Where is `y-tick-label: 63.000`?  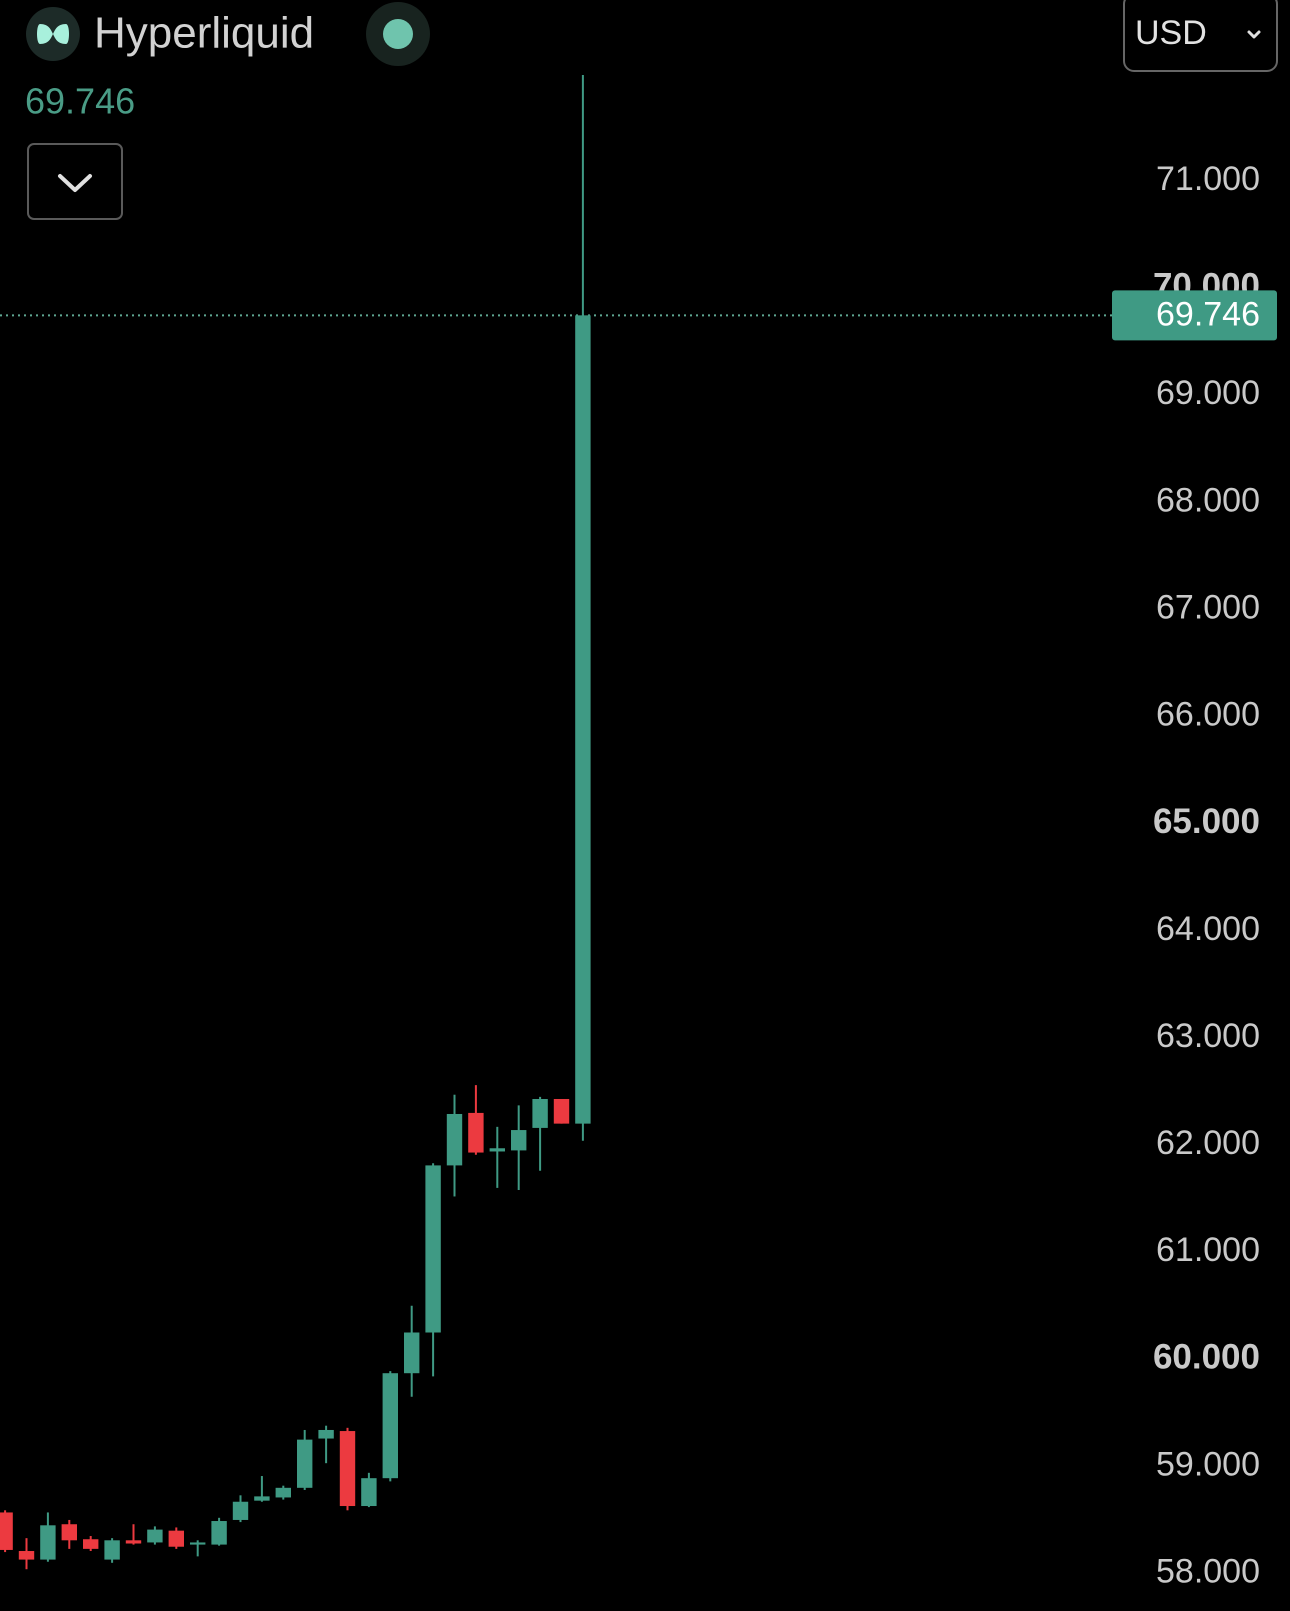
y-tick-label: 63.000 is located at coordinates (1208, 1036).